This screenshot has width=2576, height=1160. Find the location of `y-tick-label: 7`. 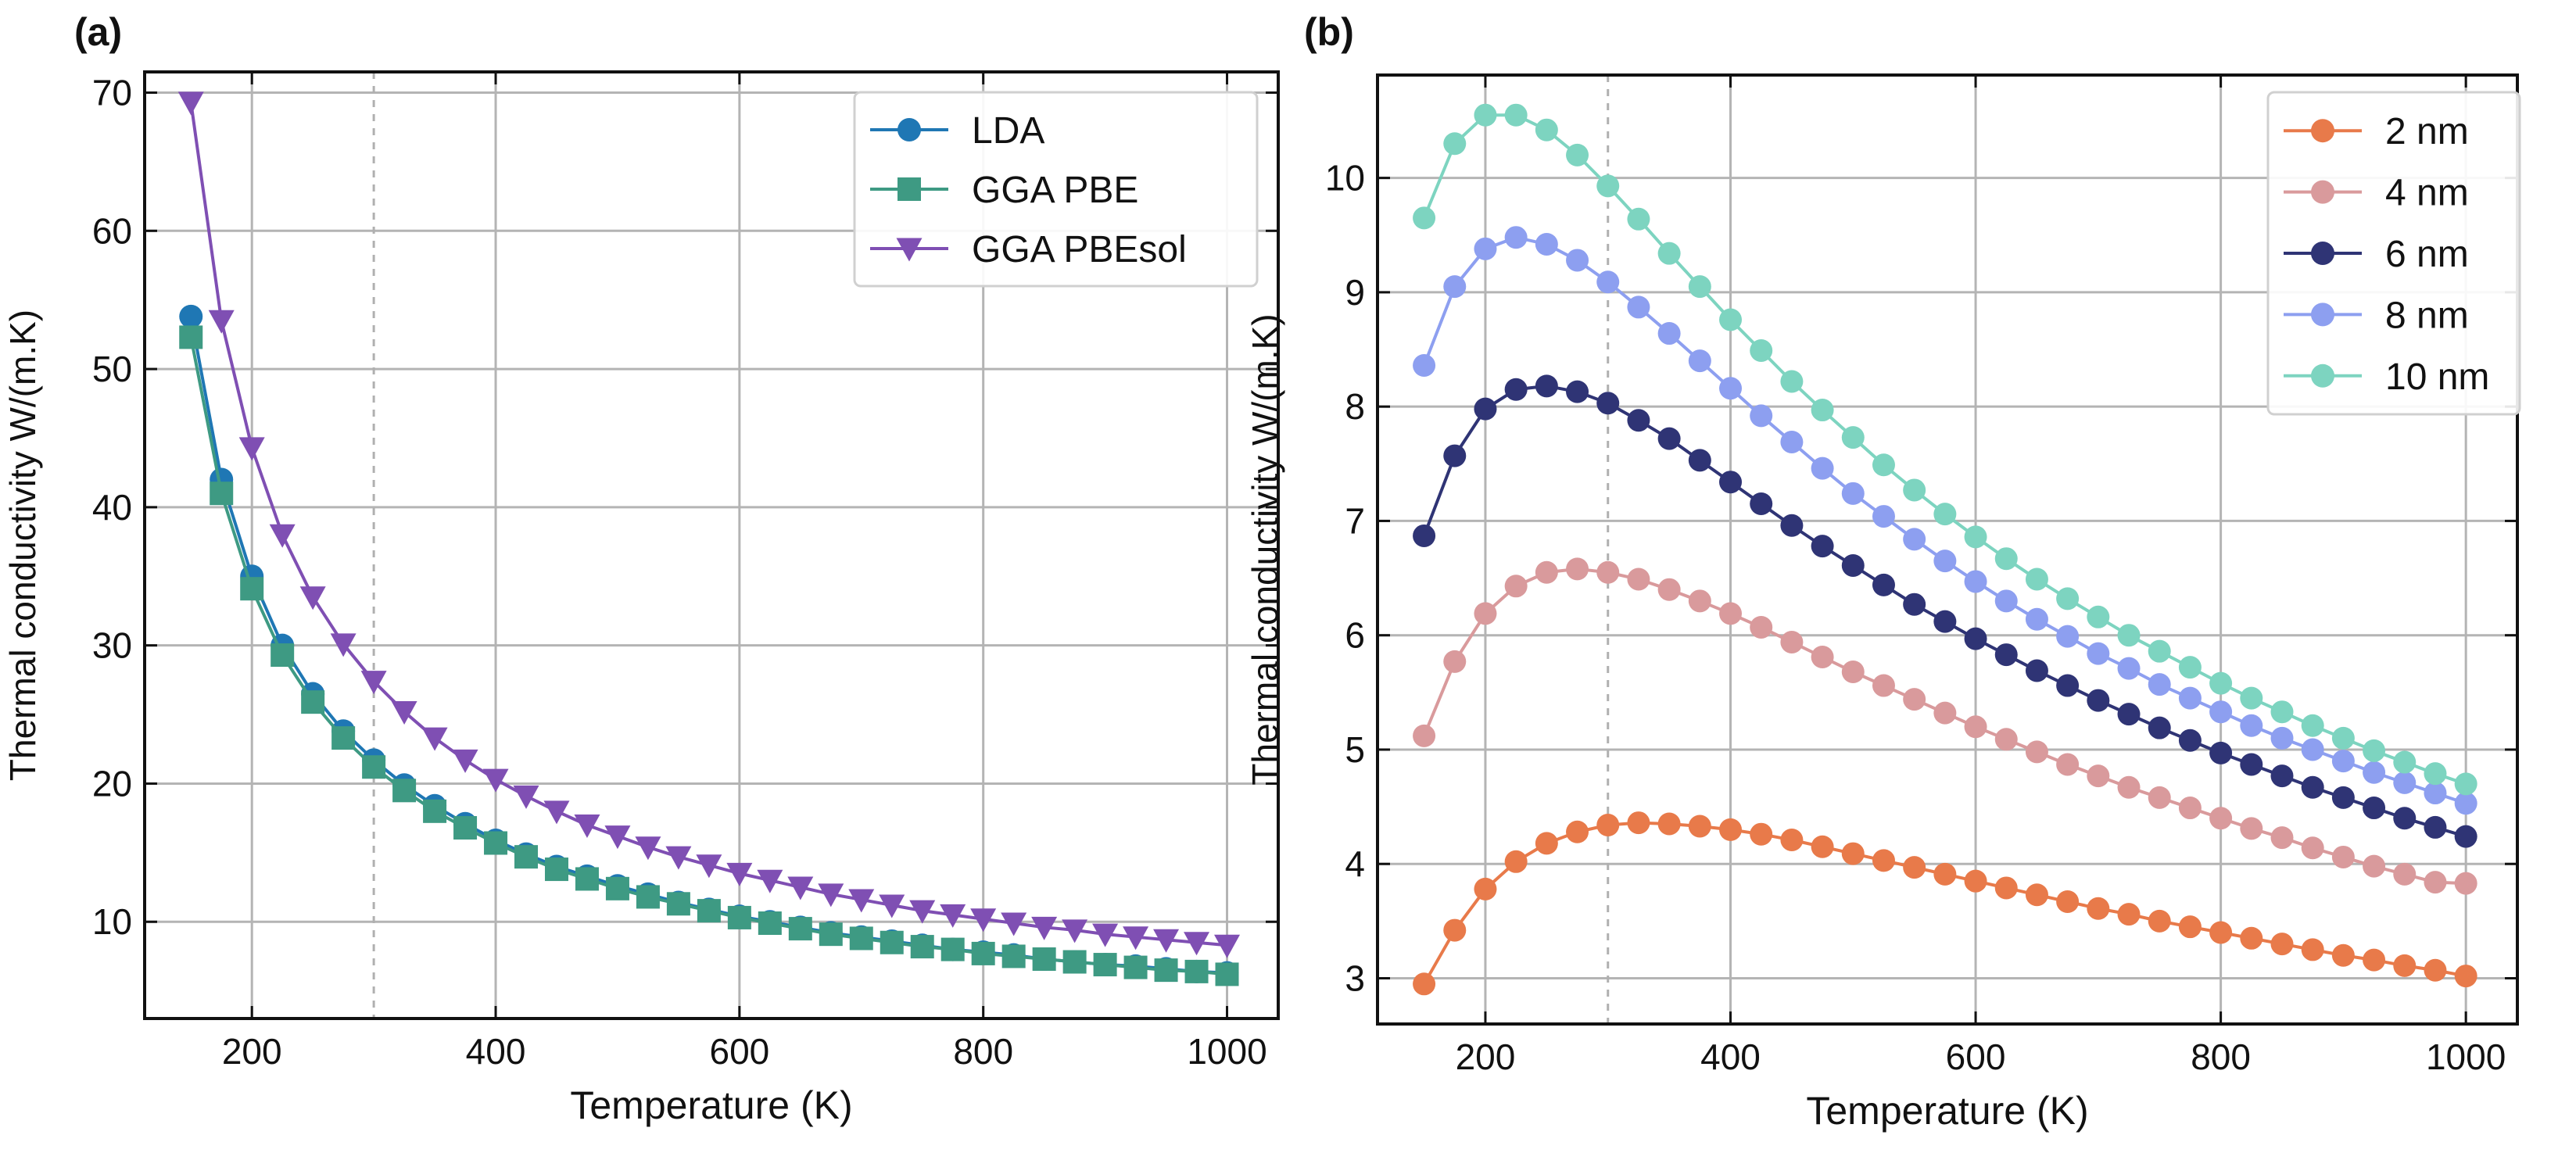

y-tick-label: 7 is located at coordinates (1355, 520).